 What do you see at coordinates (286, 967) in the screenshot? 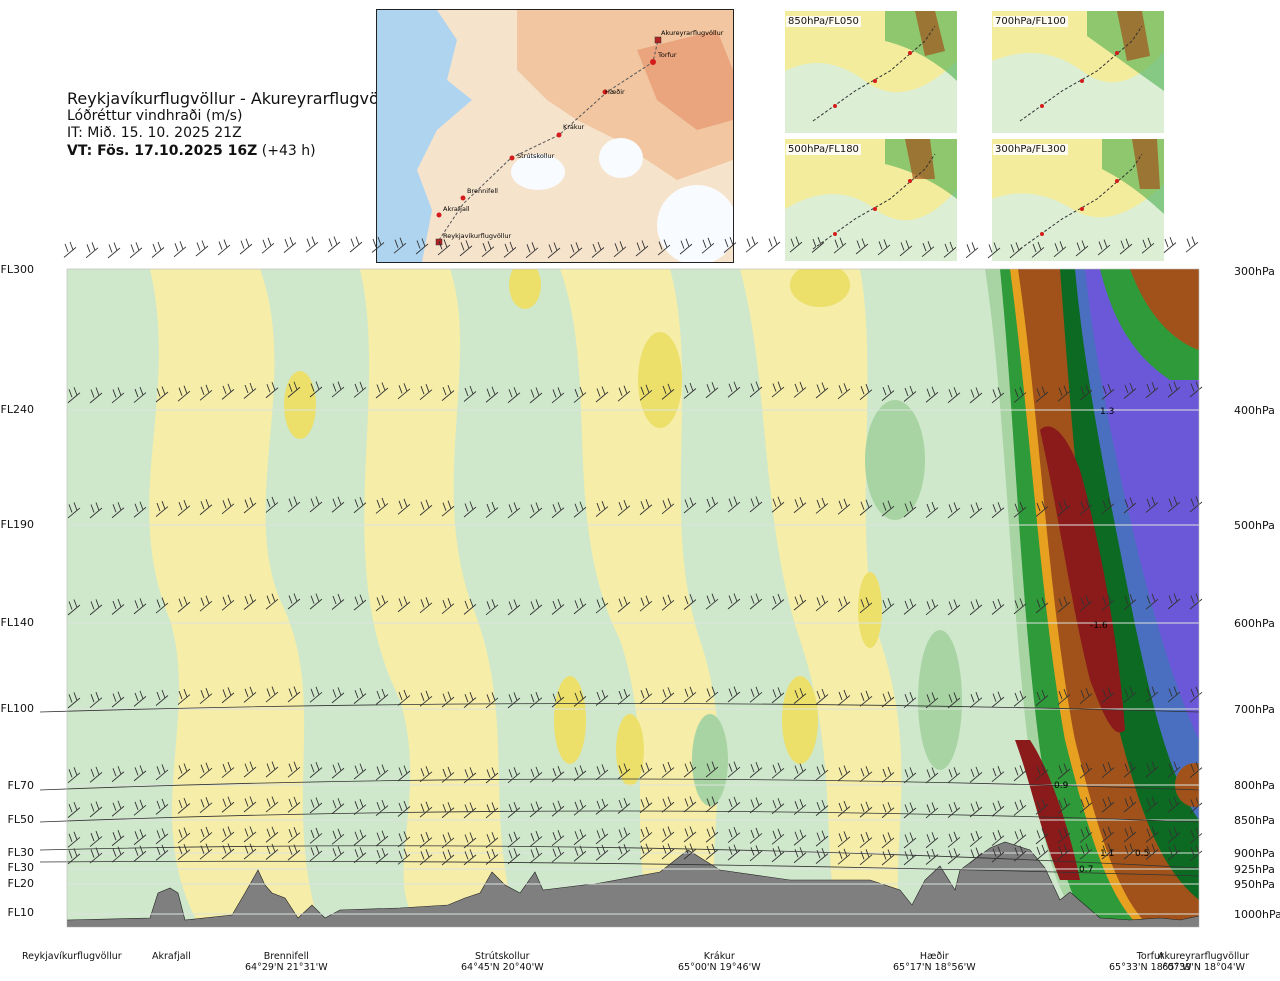
I see `station-coord: 64°29'N 21°31'W` at bounding box center [286, 967].